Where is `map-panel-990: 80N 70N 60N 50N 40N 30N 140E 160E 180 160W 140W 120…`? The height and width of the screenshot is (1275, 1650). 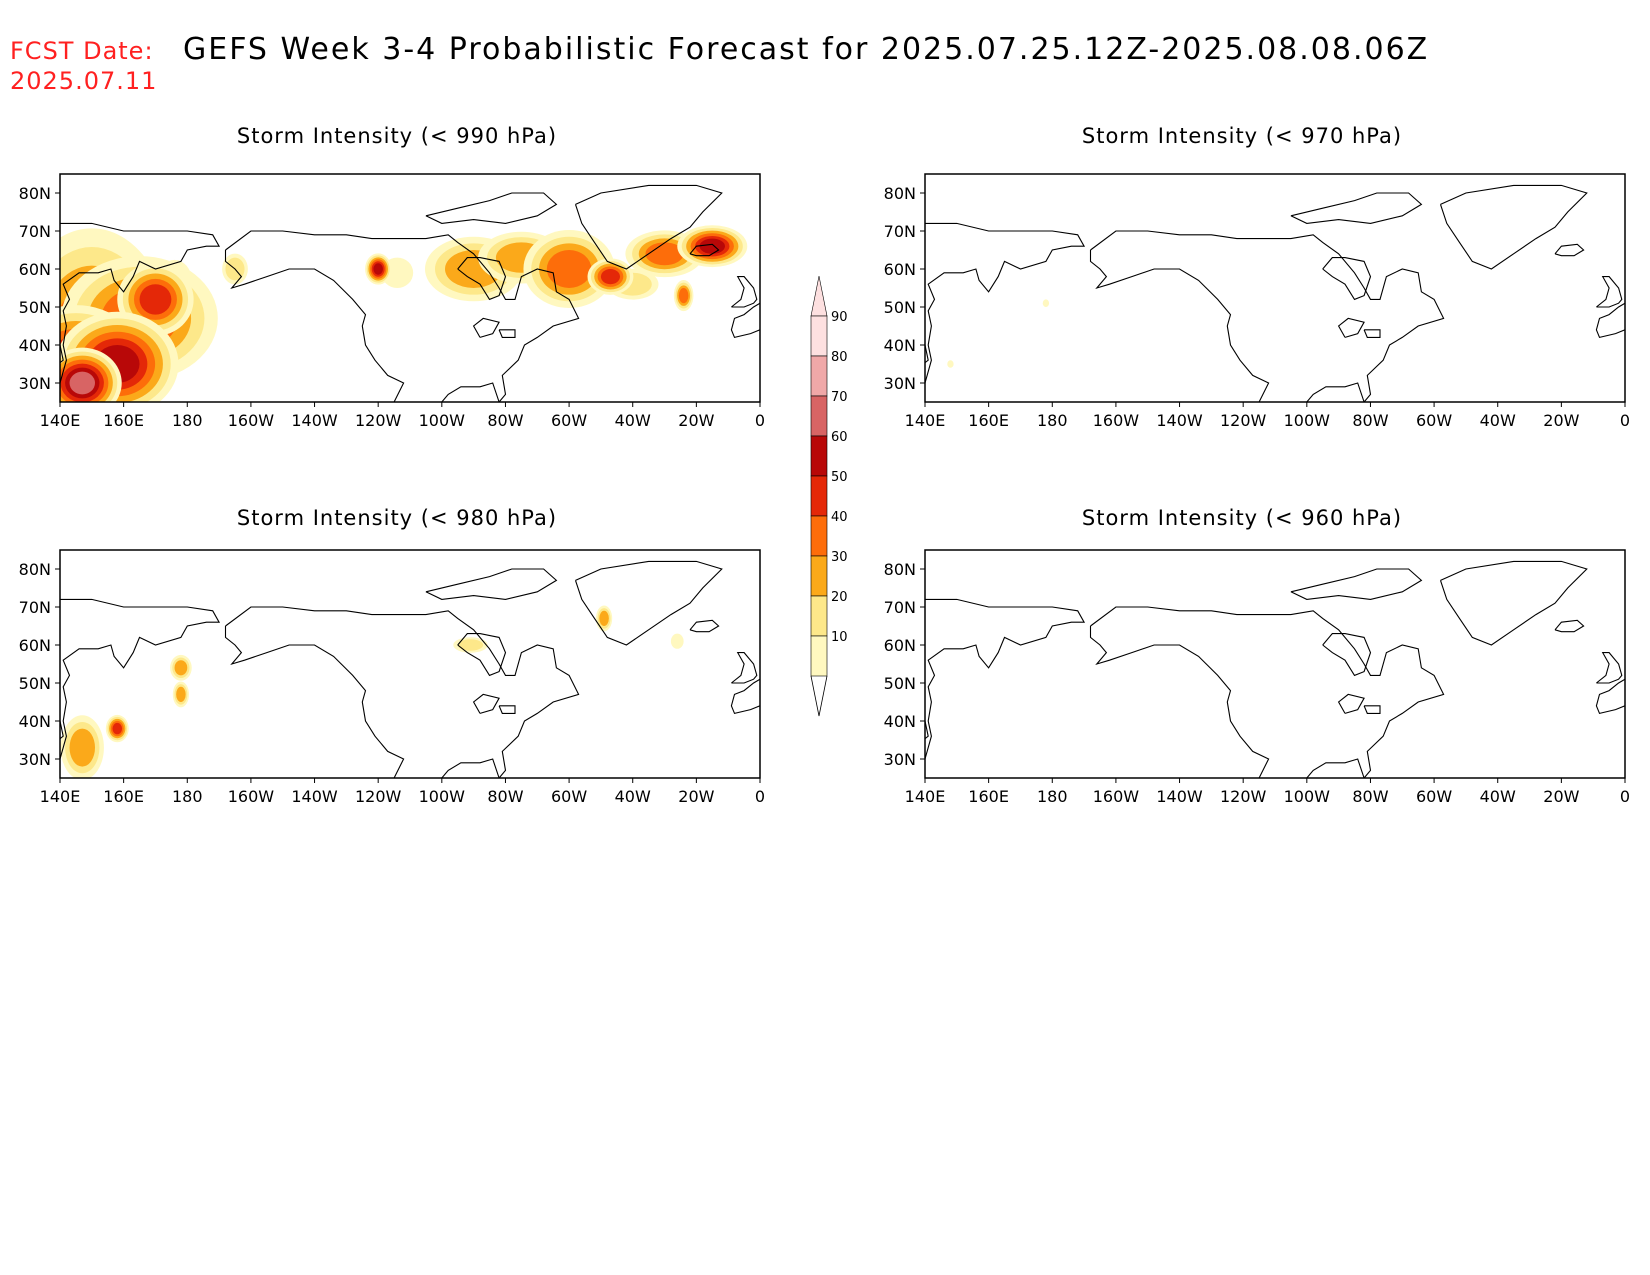 map-panel-990: 80N 70N 60N 50N 40N 30N 140E 160E 180 160W 140W 120… is located at coordinates (392, 301).